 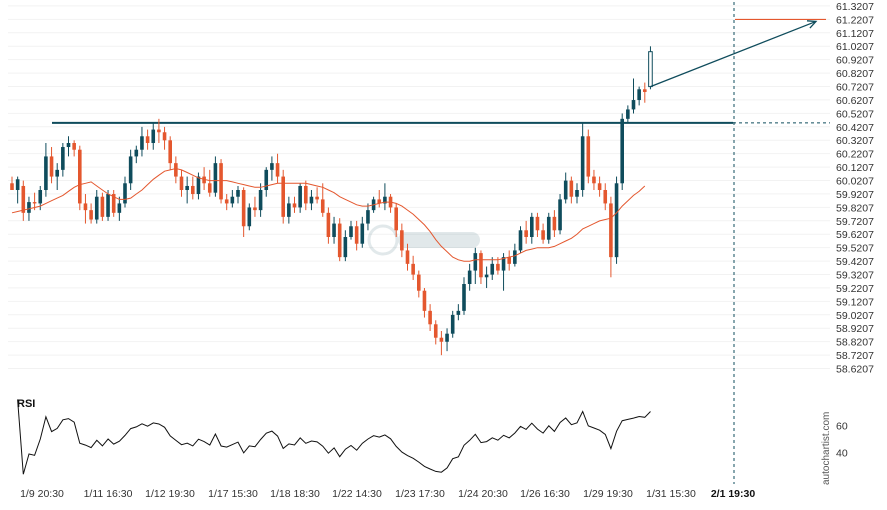 I want to click on projection-arrow-line, so click(x=733, y=54).